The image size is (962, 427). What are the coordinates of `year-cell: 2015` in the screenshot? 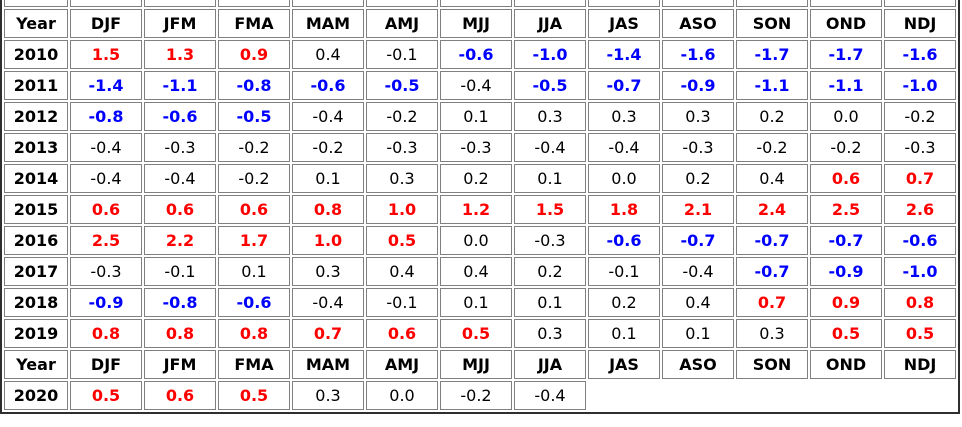 It's located at (36, 209).